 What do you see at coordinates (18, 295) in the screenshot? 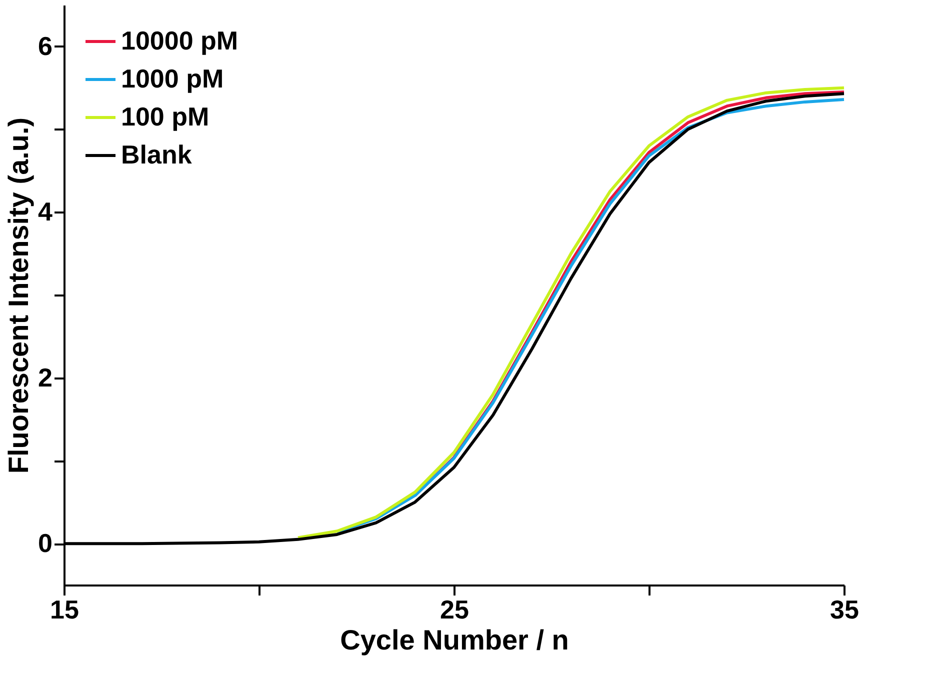
I see `y-axis-title: Fluorescent Intensity (a.u.)` at bounding box center [18, 295].